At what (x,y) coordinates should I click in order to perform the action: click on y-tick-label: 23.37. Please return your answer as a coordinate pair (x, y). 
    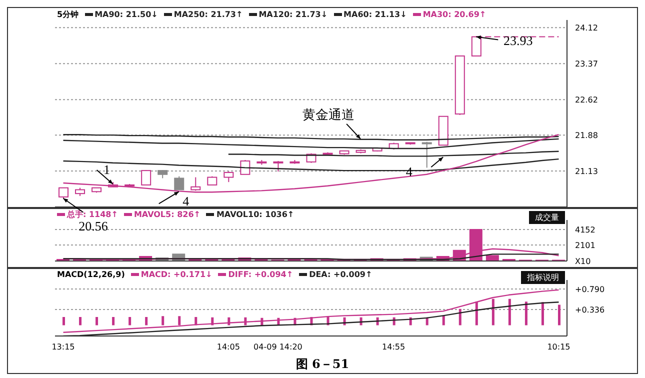
    Looking at the image, I should click on (586, 63).